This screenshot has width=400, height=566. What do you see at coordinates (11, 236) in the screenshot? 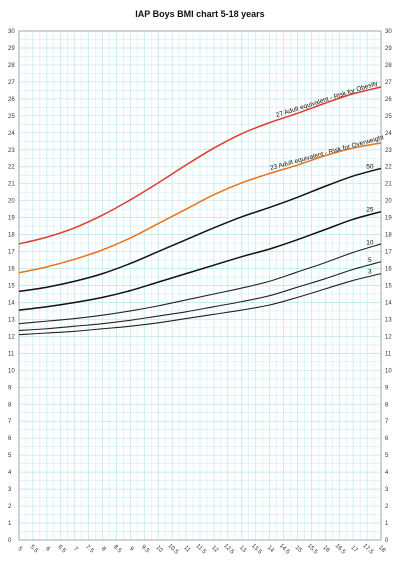
I see `y-tick-label-left: 18` at bounding box center [11, 236].